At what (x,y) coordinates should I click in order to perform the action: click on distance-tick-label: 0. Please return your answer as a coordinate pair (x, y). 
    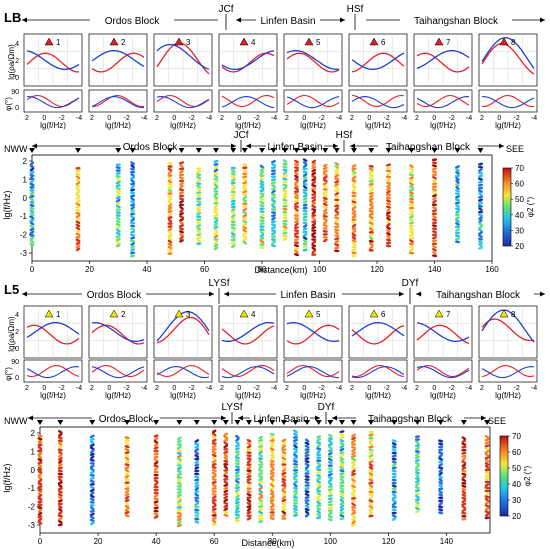
    Looking at the image, I should click on (40, 541).